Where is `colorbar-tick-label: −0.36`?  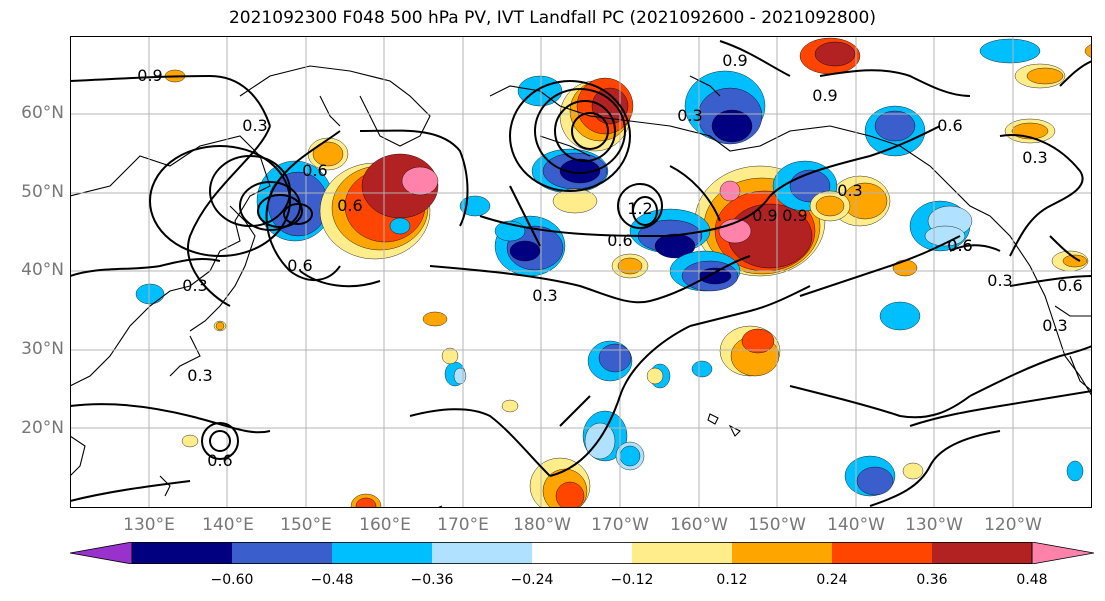
colorbar-tick-label: −0.36 is located at coordinates (432, 580).